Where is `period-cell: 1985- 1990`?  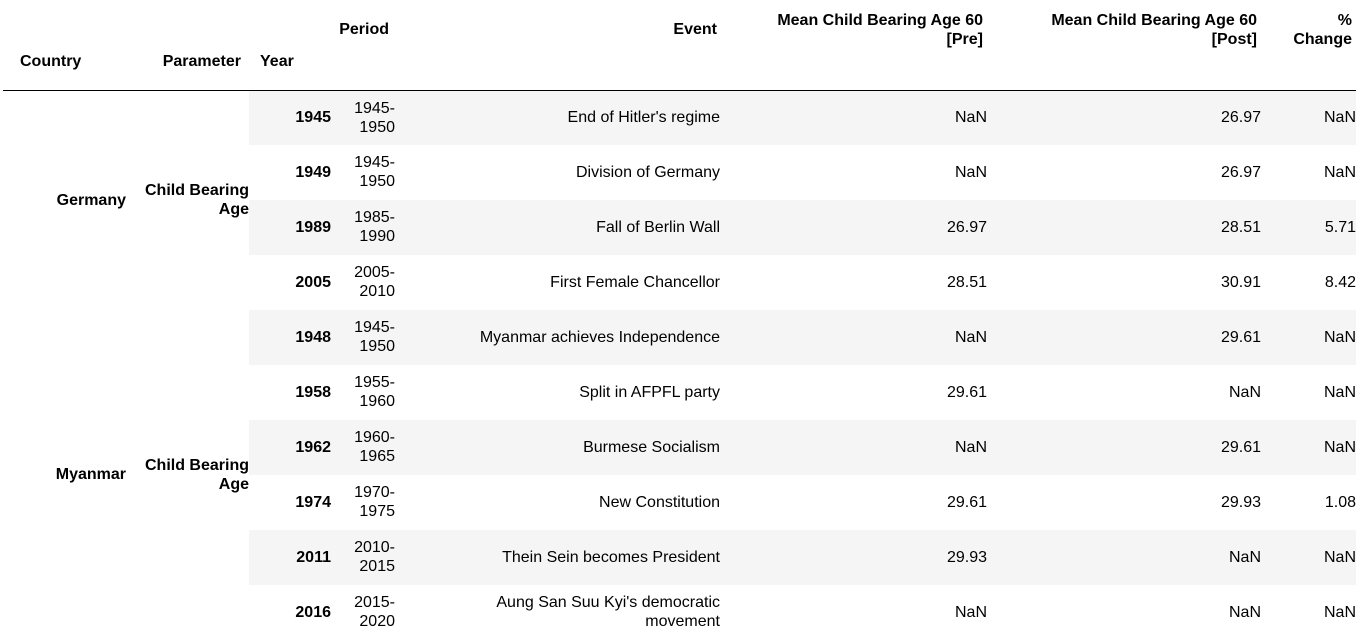
period-cell: 1985- 1990 is located at coordinates (363, 227).